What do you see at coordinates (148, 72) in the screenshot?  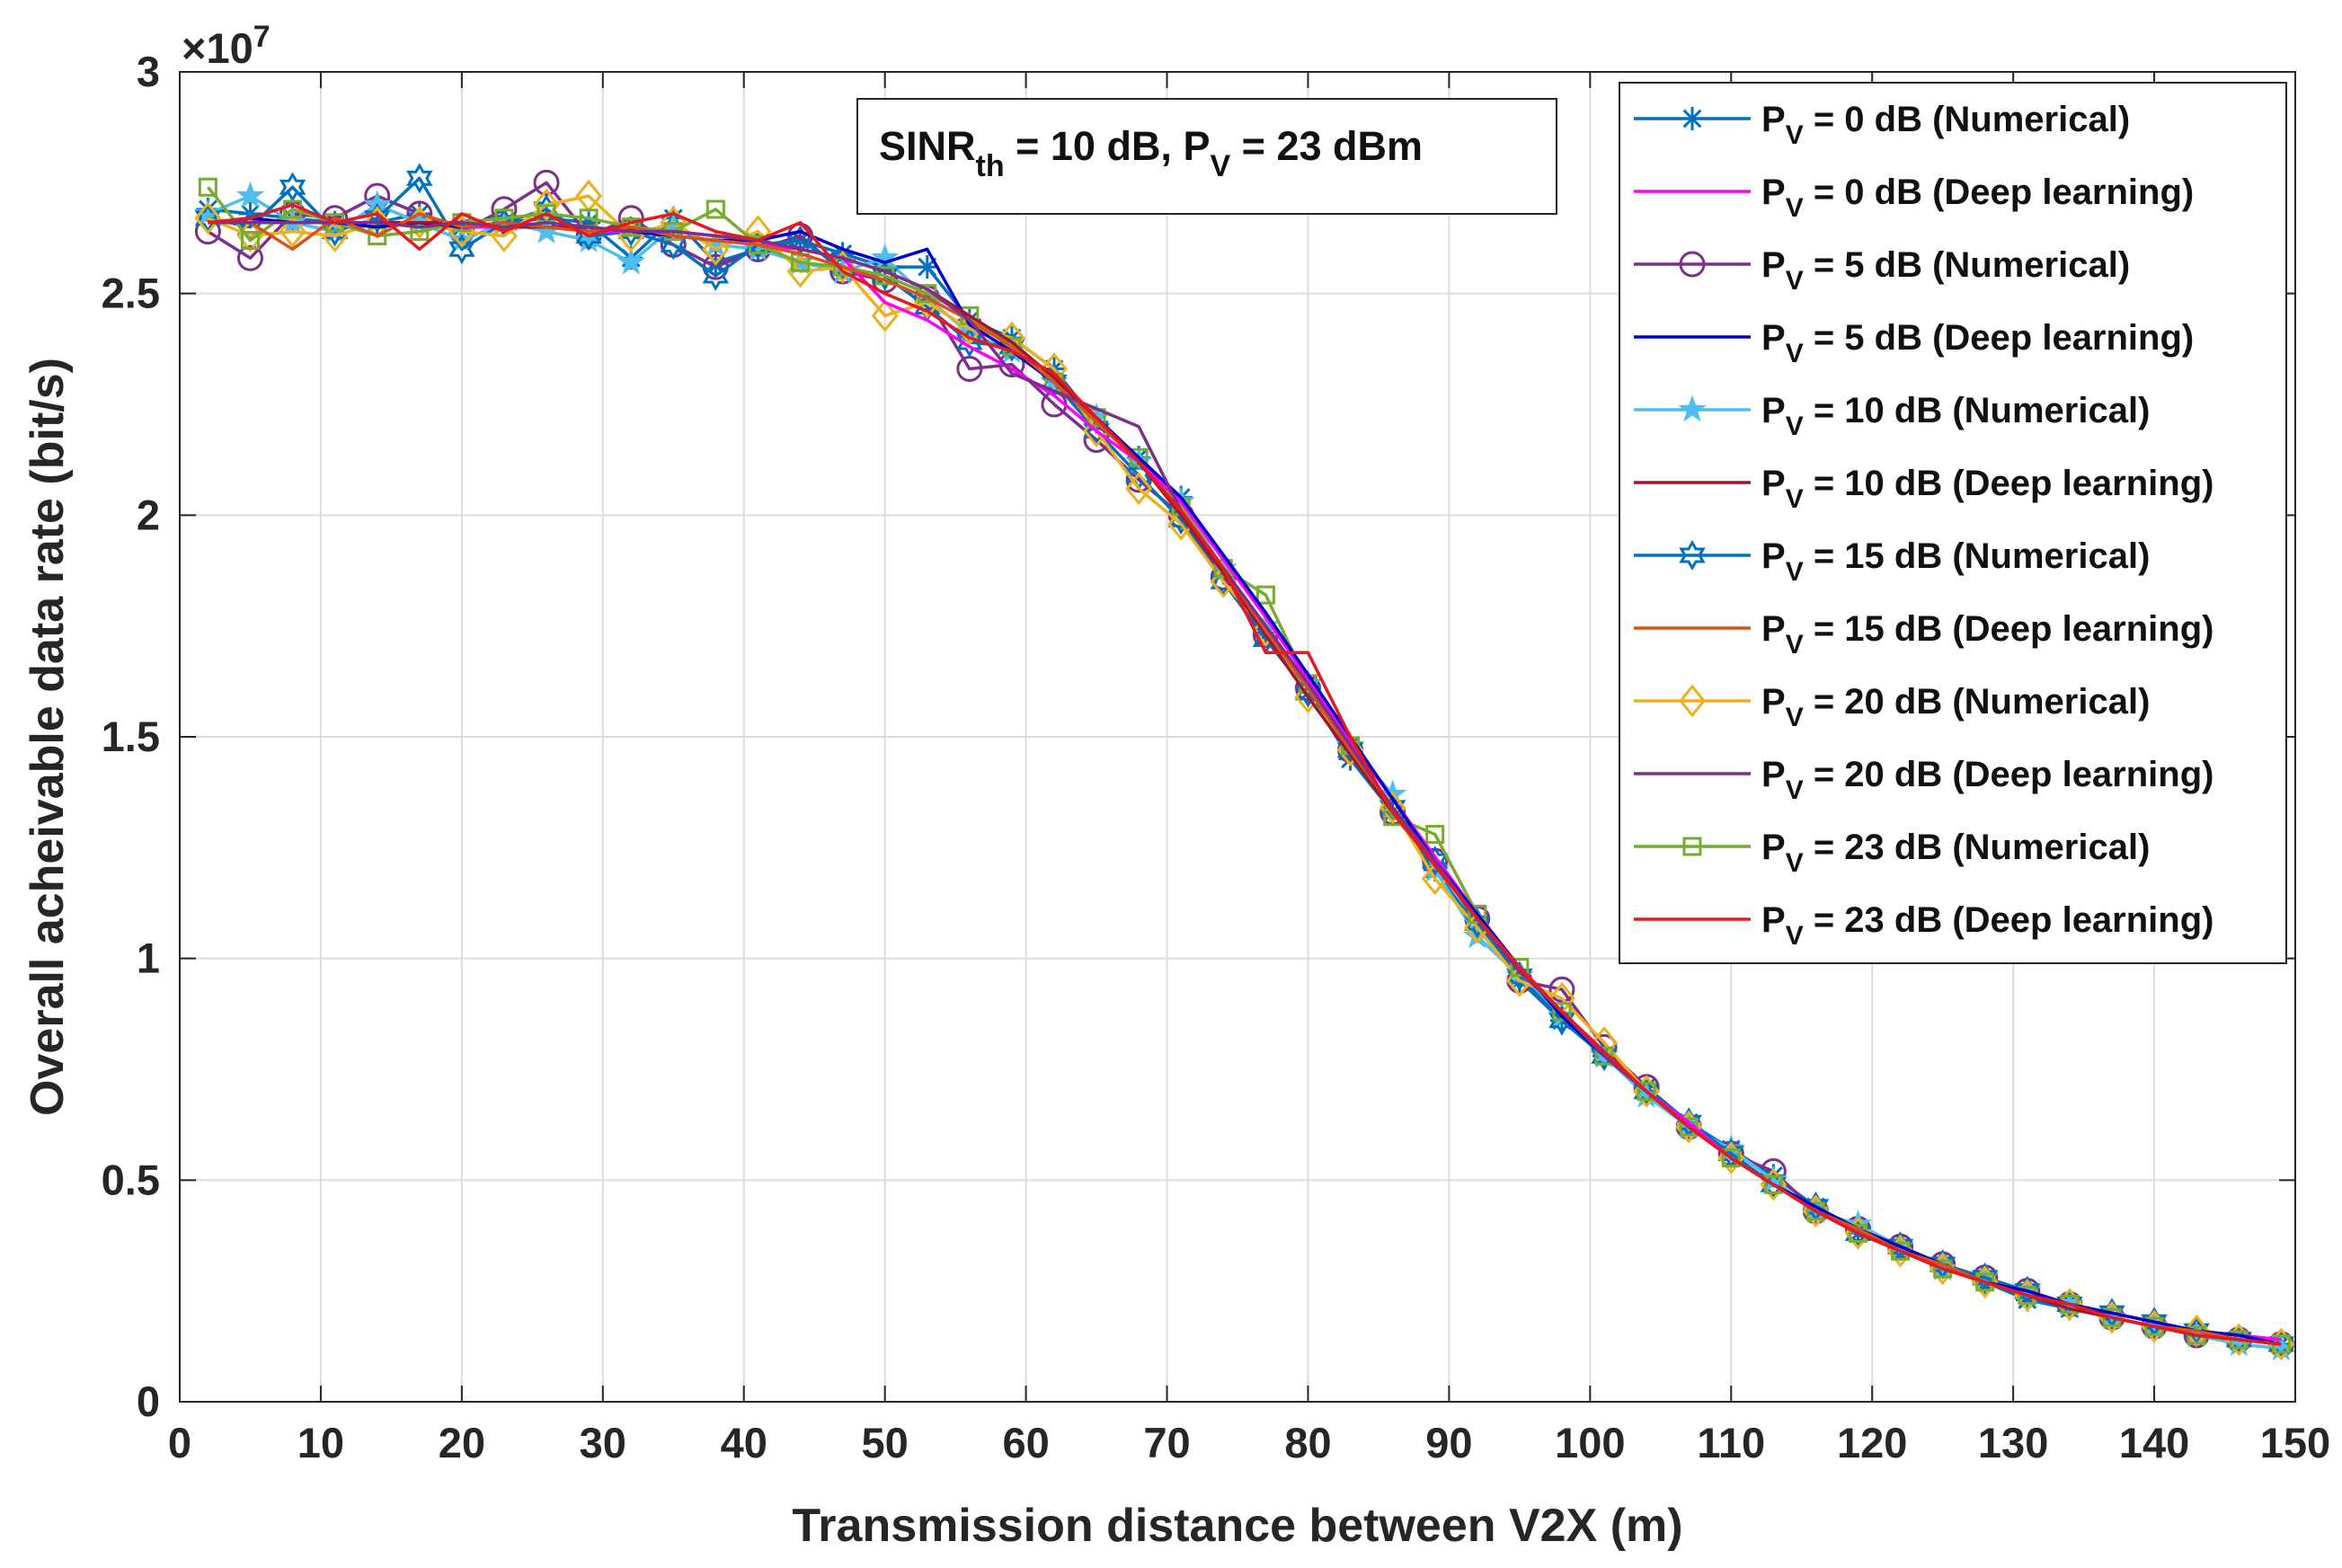 I see `y-tick-label: 3` at bounding box center [148, 72].